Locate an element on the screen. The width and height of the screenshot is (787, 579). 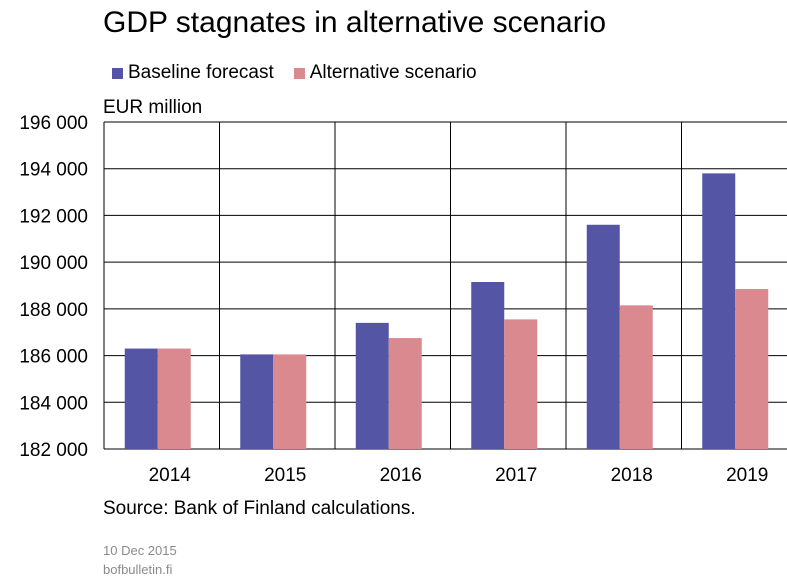
bar-baseline-2019 is located at coordinates (719, 311).